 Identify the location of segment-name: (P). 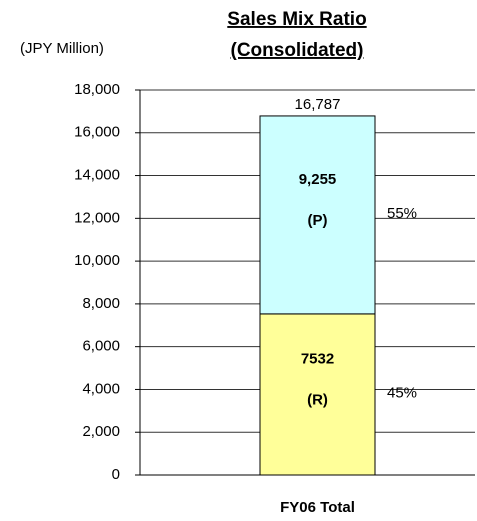
(318, 220).